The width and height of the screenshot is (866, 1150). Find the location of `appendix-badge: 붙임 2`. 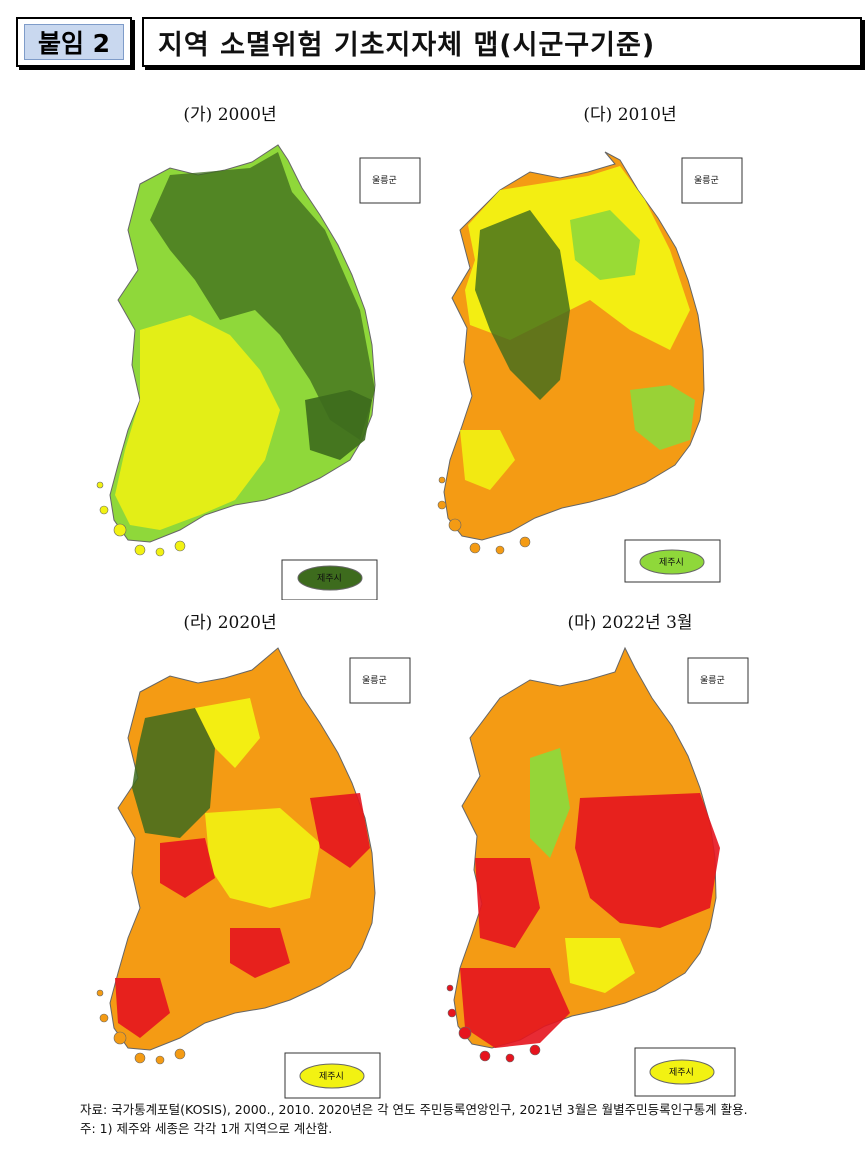

appendix-badge: 붙임 2 is located at coordinates (74, 42).